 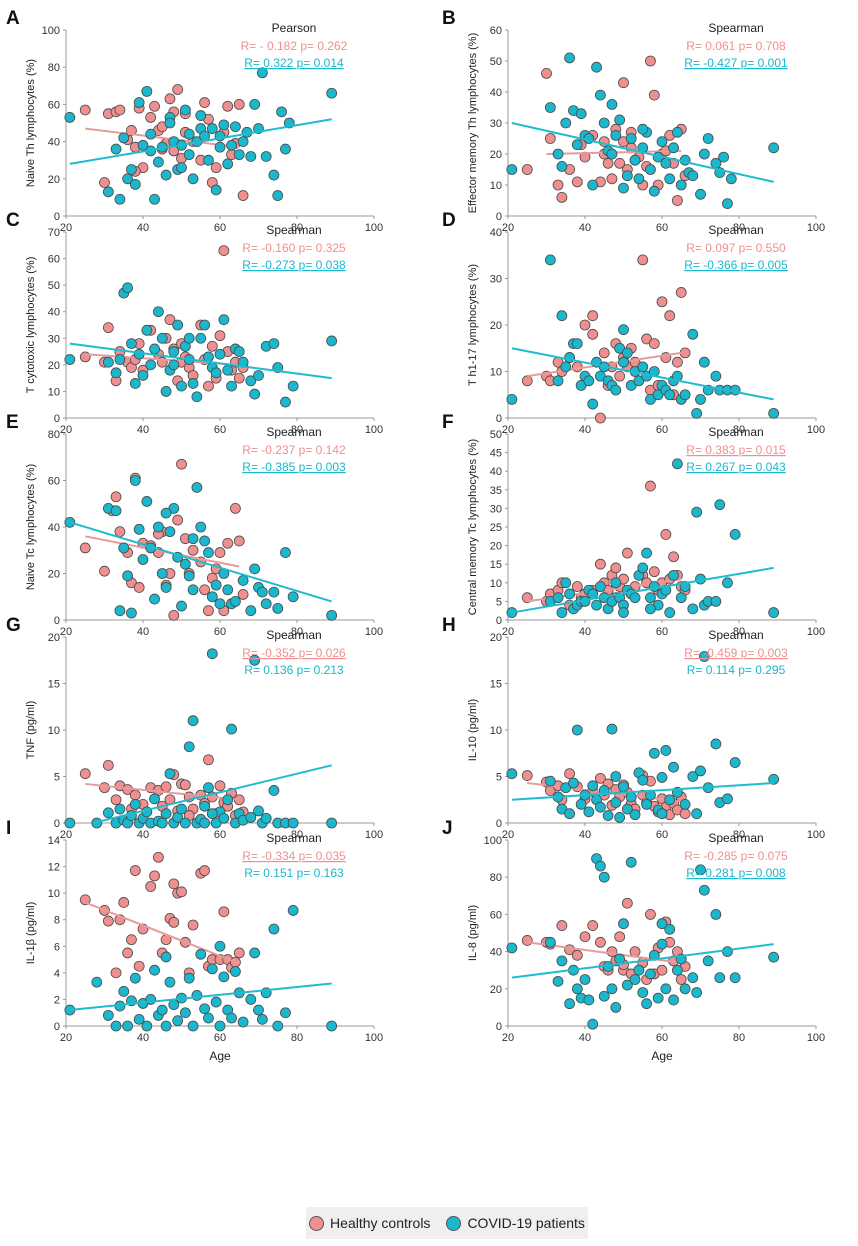 What do you see at coordinates (496, 93) in the screenshot?
I see `y-tick-label: 40` at bounding box center [496, 93].